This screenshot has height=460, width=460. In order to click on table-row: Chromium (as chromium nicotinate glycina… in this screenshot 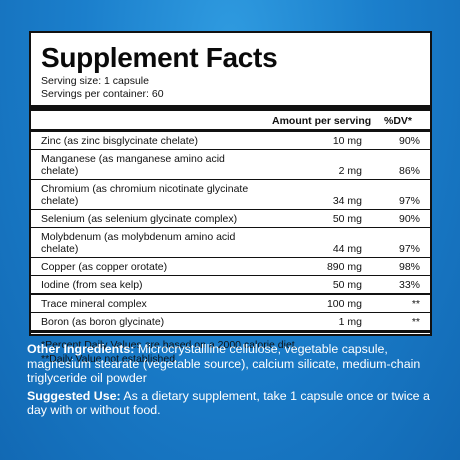, I will do `click(230, 194)`.